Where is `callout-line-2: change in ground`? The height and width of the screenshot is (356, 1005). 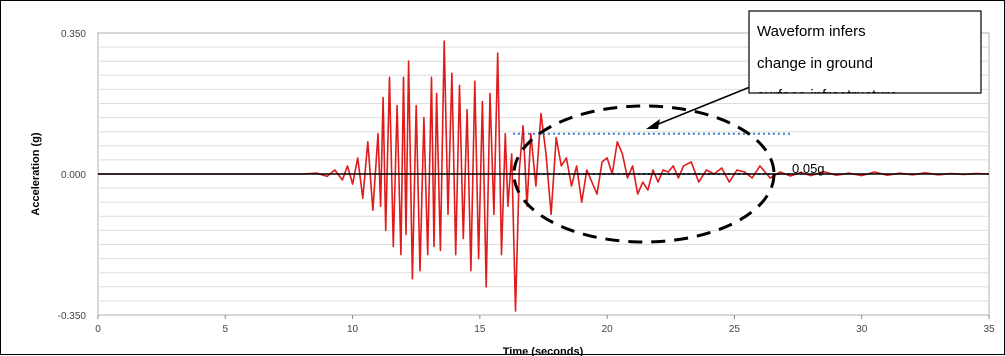
callout-line-2: change in ground is located at coordinates (815, 63).